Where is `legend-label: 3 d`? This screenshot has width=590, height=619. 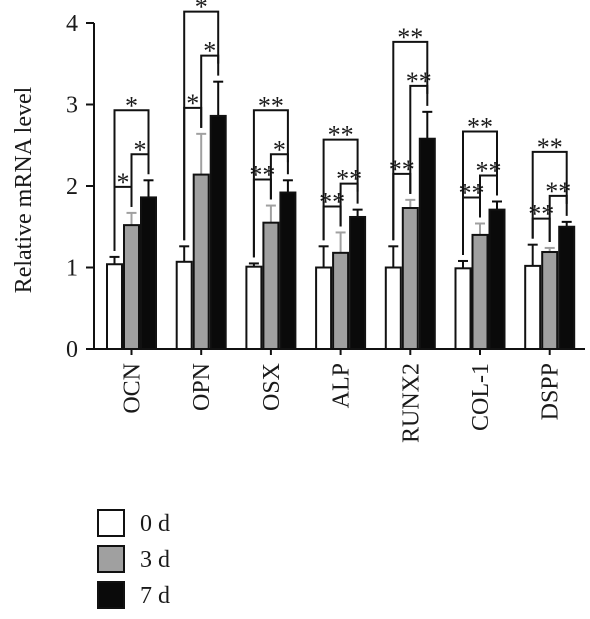
legend-label: 3 d is located at coordinates (155, 560).